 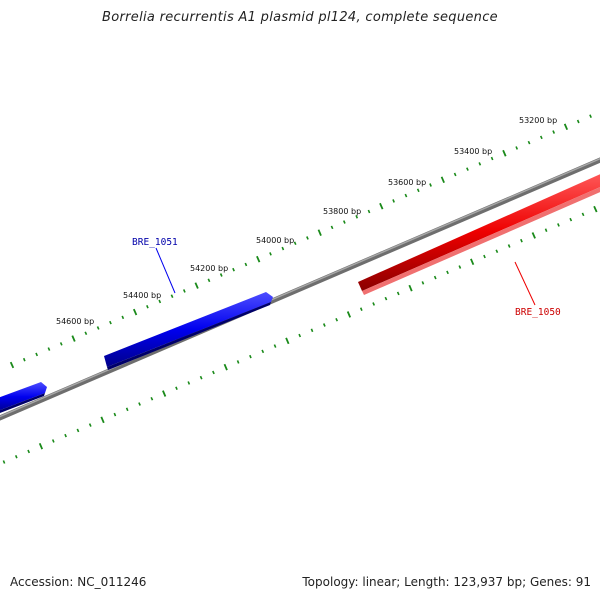 What do you see at coordinates (342, 211) in the screenshot?
I see `scale-label: 53800 bp` at bounding box center [342, 211].